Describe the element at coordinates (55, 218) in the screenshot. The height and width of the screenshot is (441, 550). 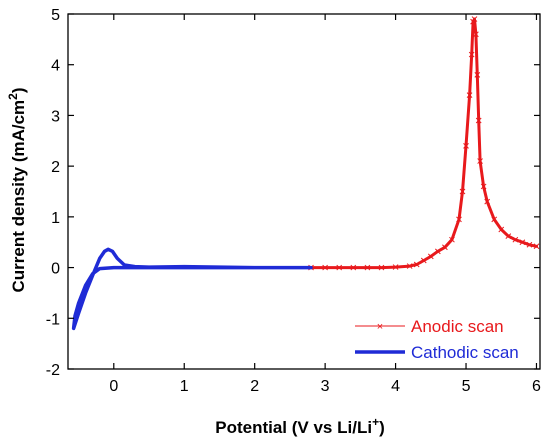
I see `y-tick-label: 1` at that location.